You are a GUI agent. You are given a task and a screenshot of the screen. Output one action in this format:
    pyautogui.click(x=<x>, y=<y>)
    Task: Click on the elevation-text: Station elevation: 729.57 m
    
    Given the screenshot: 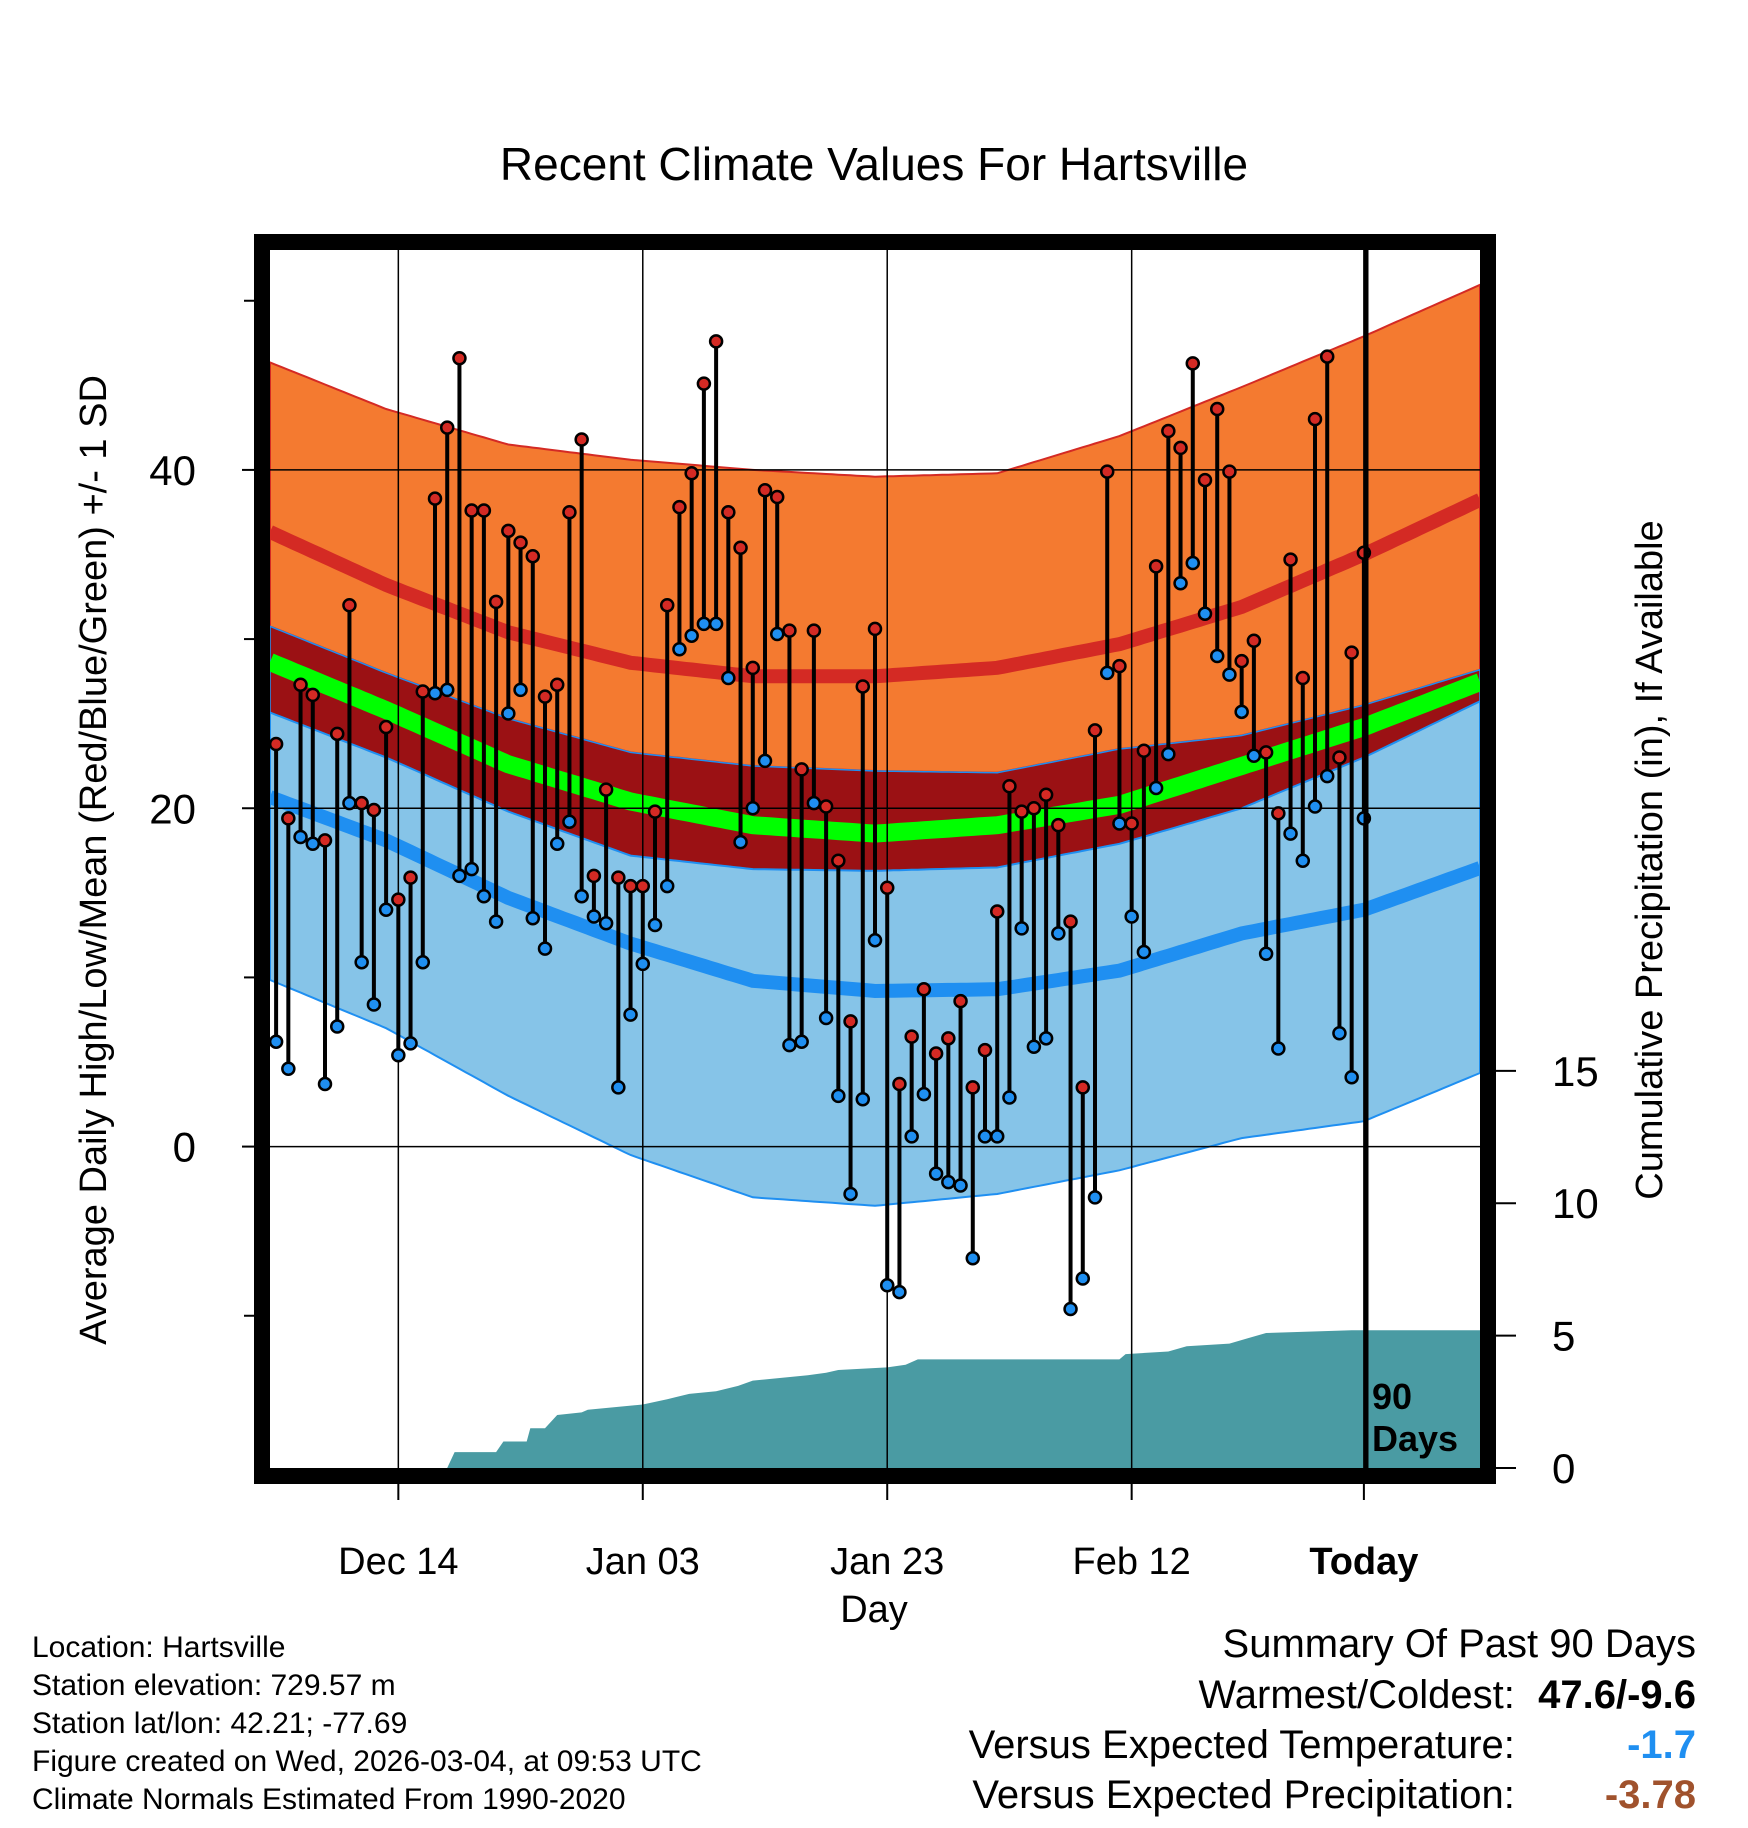 What is the action you would take?
    pyautogui.click(x=214, y=1685)
    